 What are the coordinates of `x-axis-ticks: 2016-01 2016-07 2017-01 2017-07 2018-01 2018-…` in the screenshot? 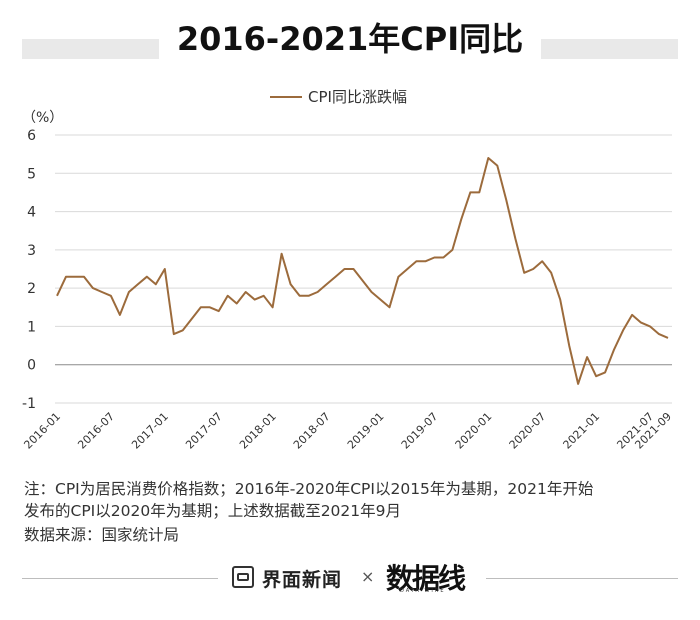 It's located at (347, 431).